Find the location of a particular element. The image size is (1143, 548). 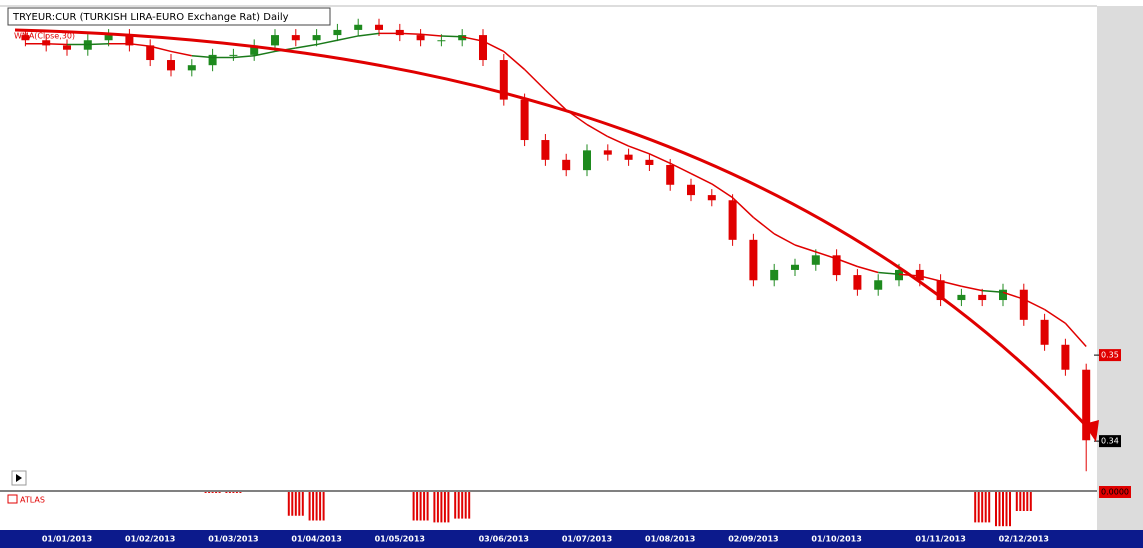

x-tick-label: 01/11/2013 is located at coordinates (940, 539).